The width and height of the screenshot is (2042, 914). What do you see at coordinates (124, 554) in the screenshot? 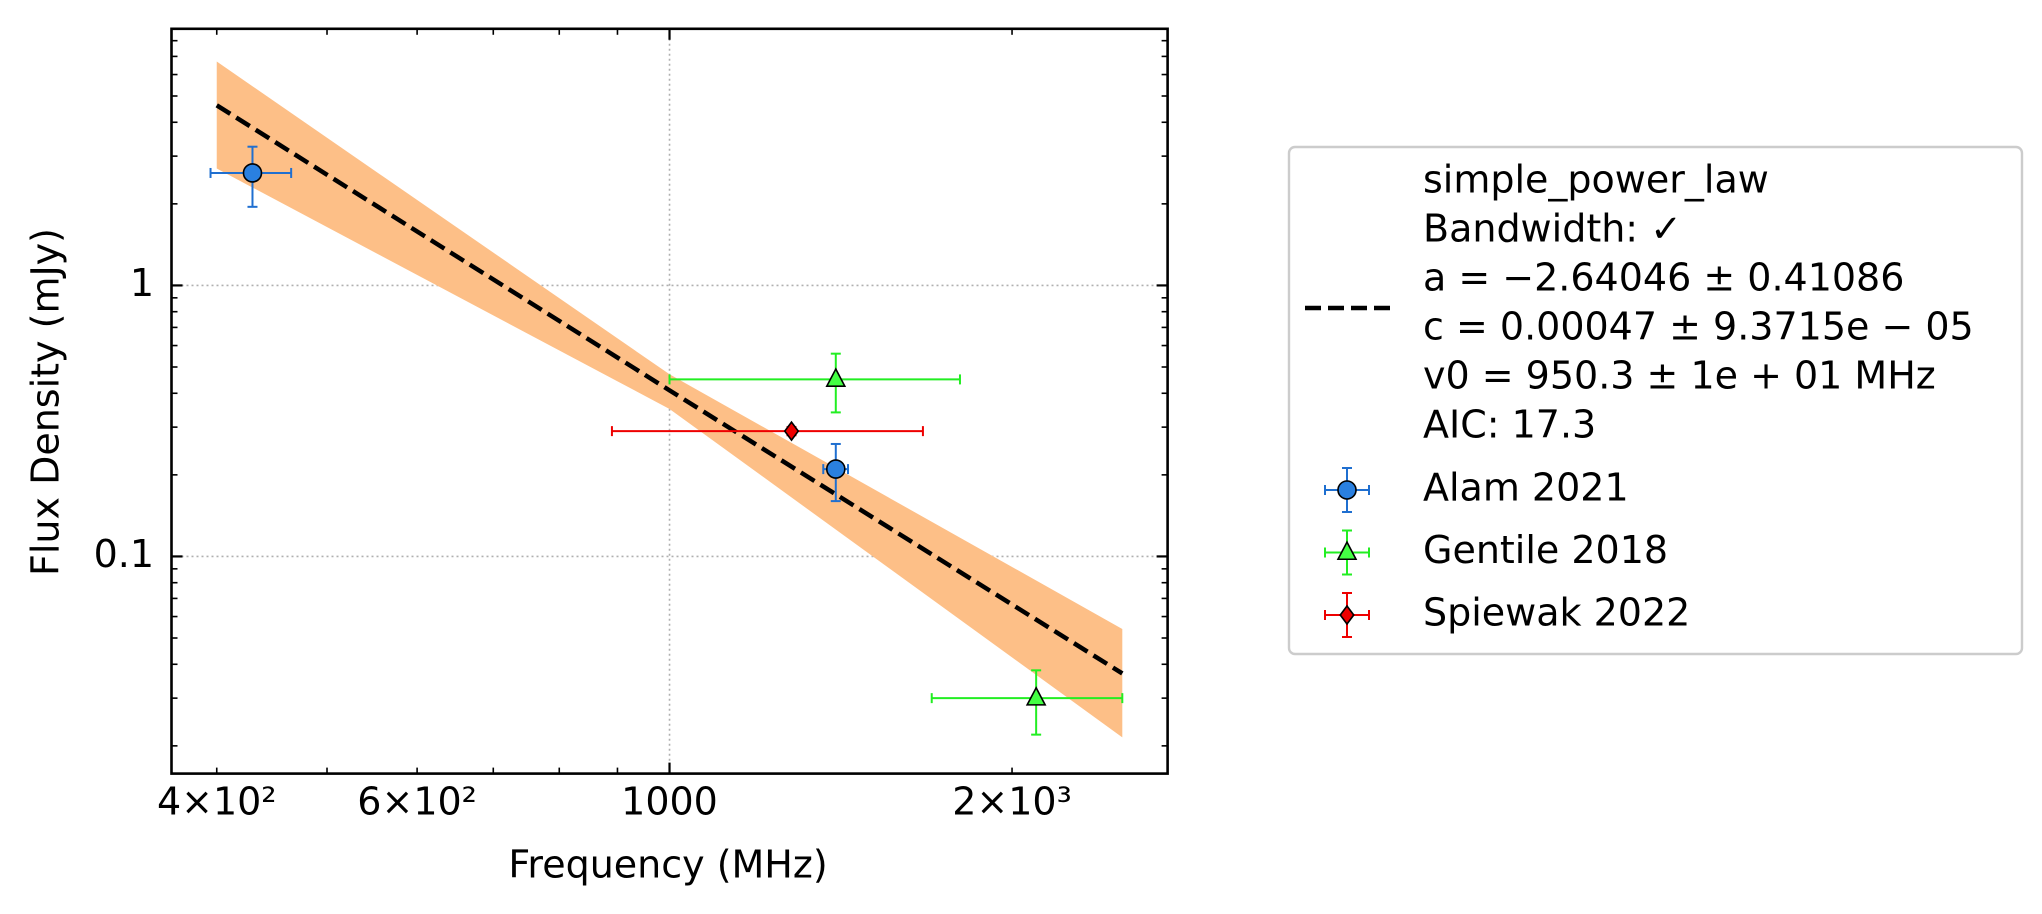
I see `y-tick-label: 0.1` at bounding box center [124, 554].